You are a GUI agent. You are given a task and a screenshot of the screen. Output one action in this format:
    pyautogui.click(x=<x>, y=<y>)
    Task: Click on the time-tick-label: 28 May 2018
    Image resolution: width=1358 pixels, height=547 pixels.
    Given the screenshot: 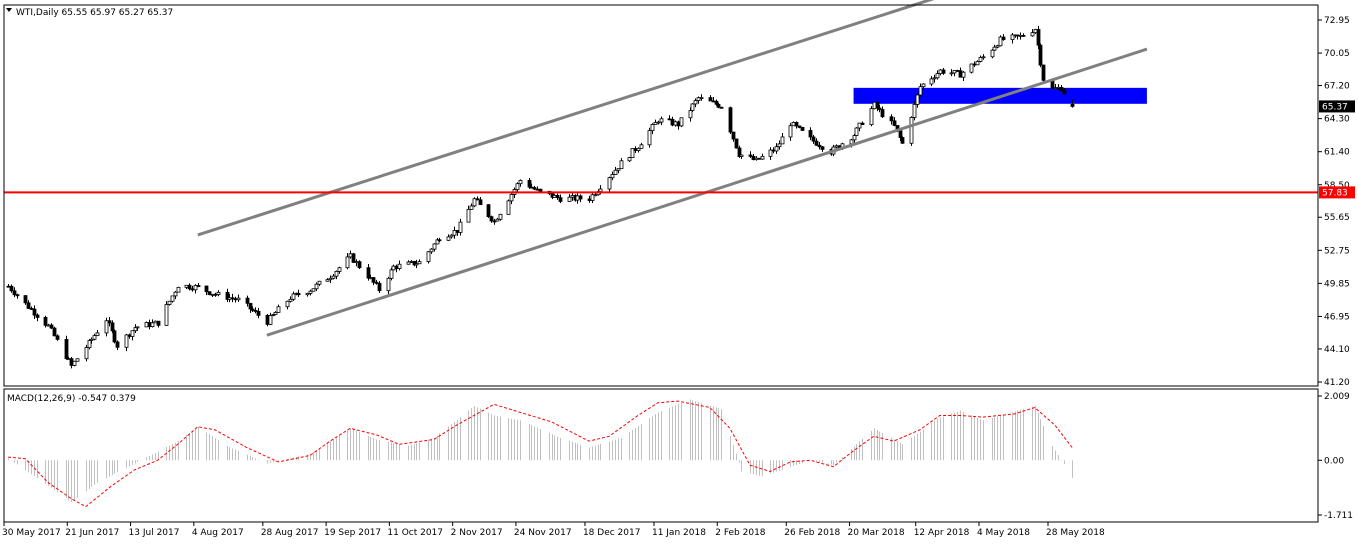 What is the action you would take?
    pyautogui.click(x=1075, y=533)
    